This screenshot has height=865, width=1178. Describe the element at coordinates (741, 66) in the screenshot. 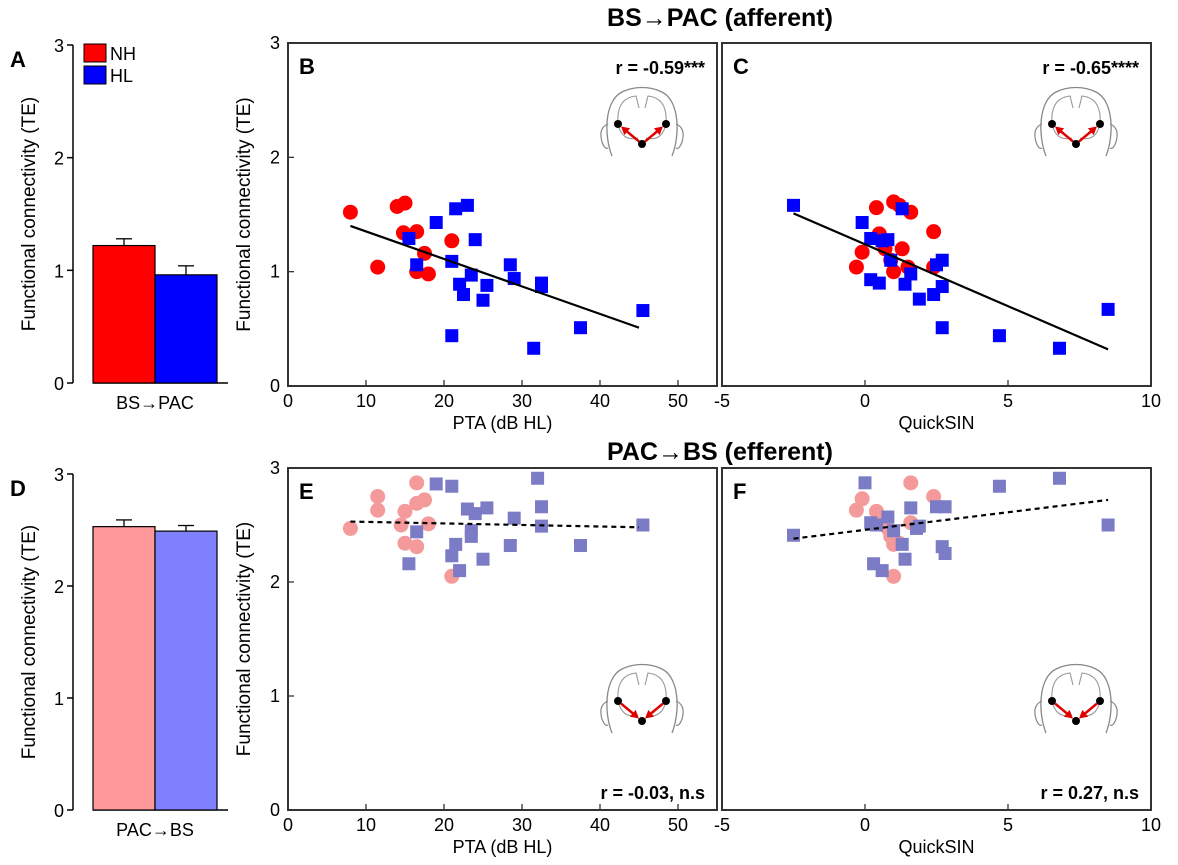

I see `panel-letter: C` at that location.